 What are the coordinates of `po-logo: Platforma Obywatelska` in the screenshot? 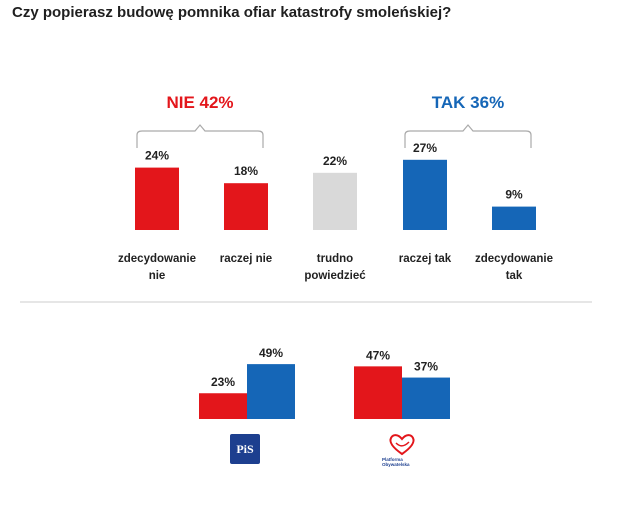 It's located at (402, 449).